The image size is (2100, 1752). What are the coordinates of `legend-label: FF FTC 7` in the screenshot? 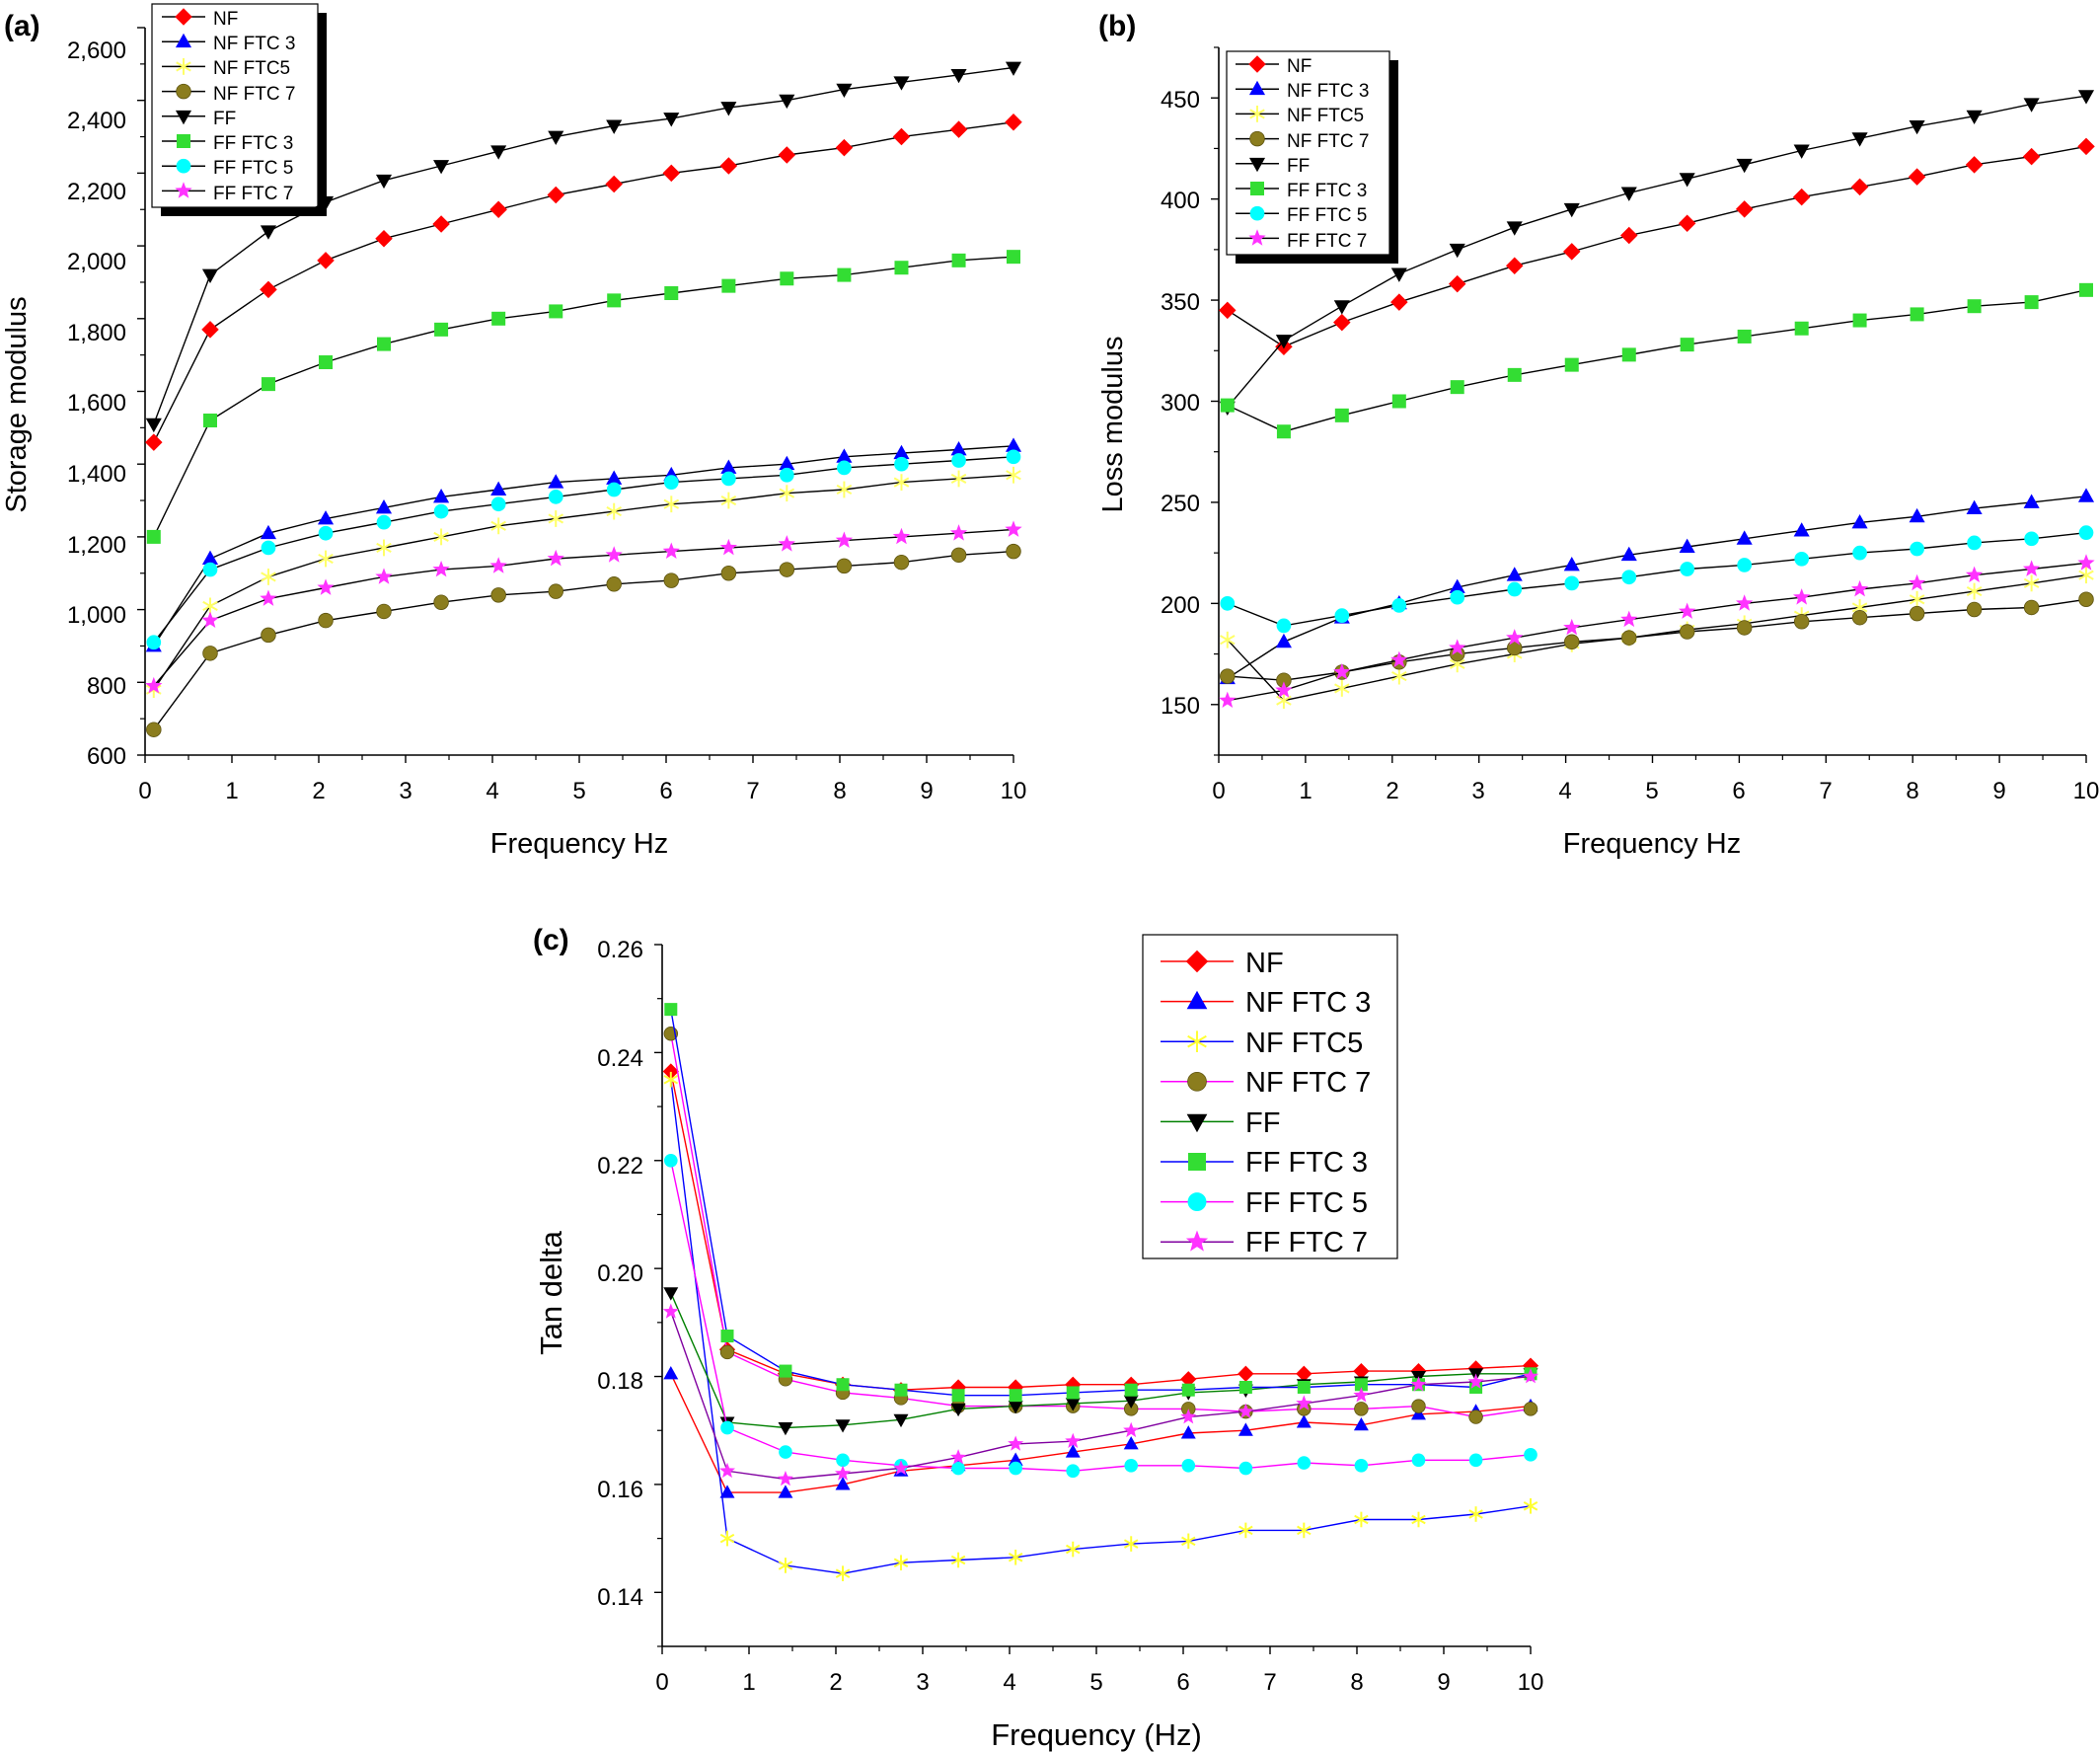 It's located at (1306, 1242).